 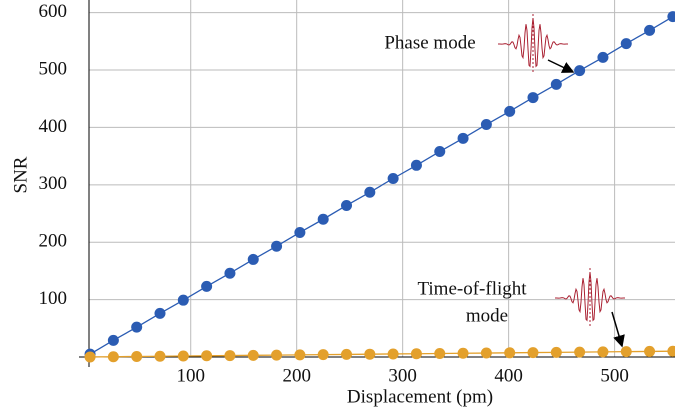 What do you see at coordinates (487, 315) in the screenshot?
I see `annotation: mode` at bounding box center [487, 315].